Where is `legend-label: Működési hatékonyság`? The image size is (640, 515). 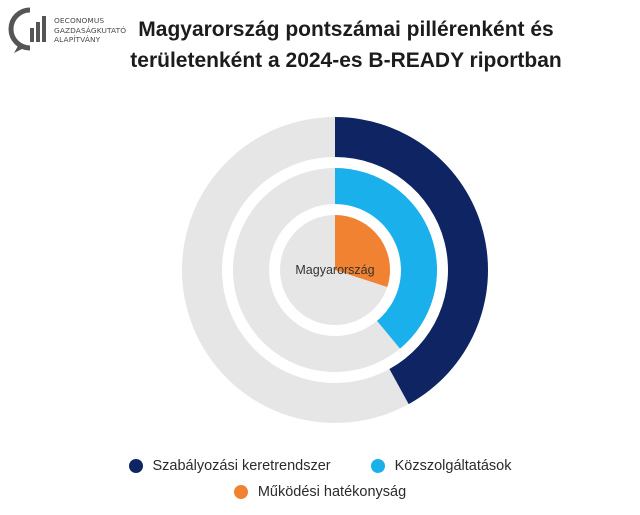 legend-label: Működési hatékonyság is located at coordinates (332, 492).